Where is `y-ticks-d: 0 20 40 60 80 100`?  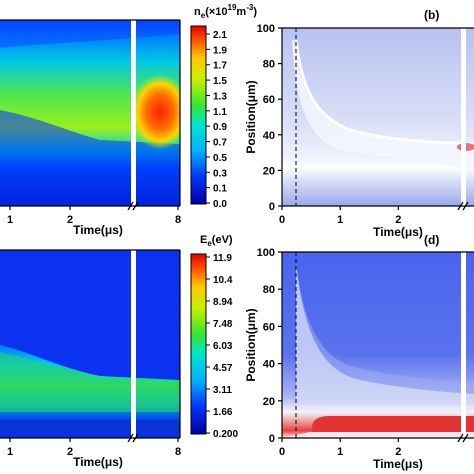
y-ticks-d: 0 20 40 60 80 100 is located at coordinates (269, 346).